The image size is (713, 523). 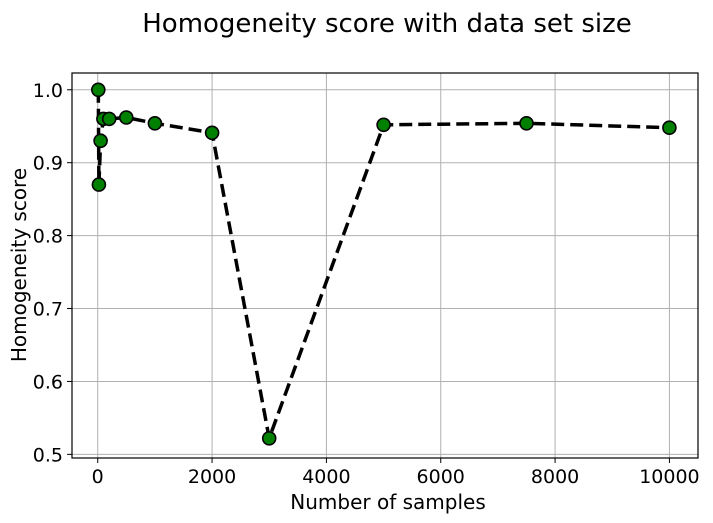 What do you see at coordinates (48, 382) in the screenshot?
I see `y-tick-label: 0.6` at bounding box center [48, 382].